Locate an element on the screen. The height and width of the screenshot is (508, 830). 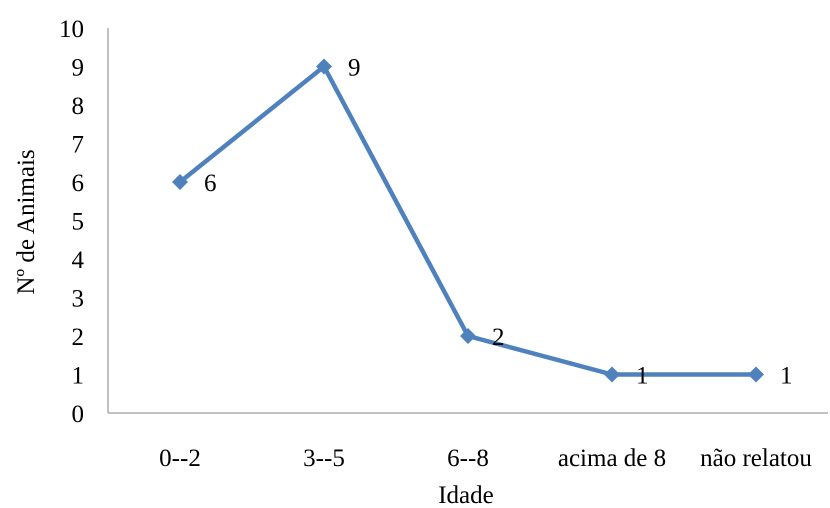
y-tick-label: 5 is located at coordinates (78, 222).